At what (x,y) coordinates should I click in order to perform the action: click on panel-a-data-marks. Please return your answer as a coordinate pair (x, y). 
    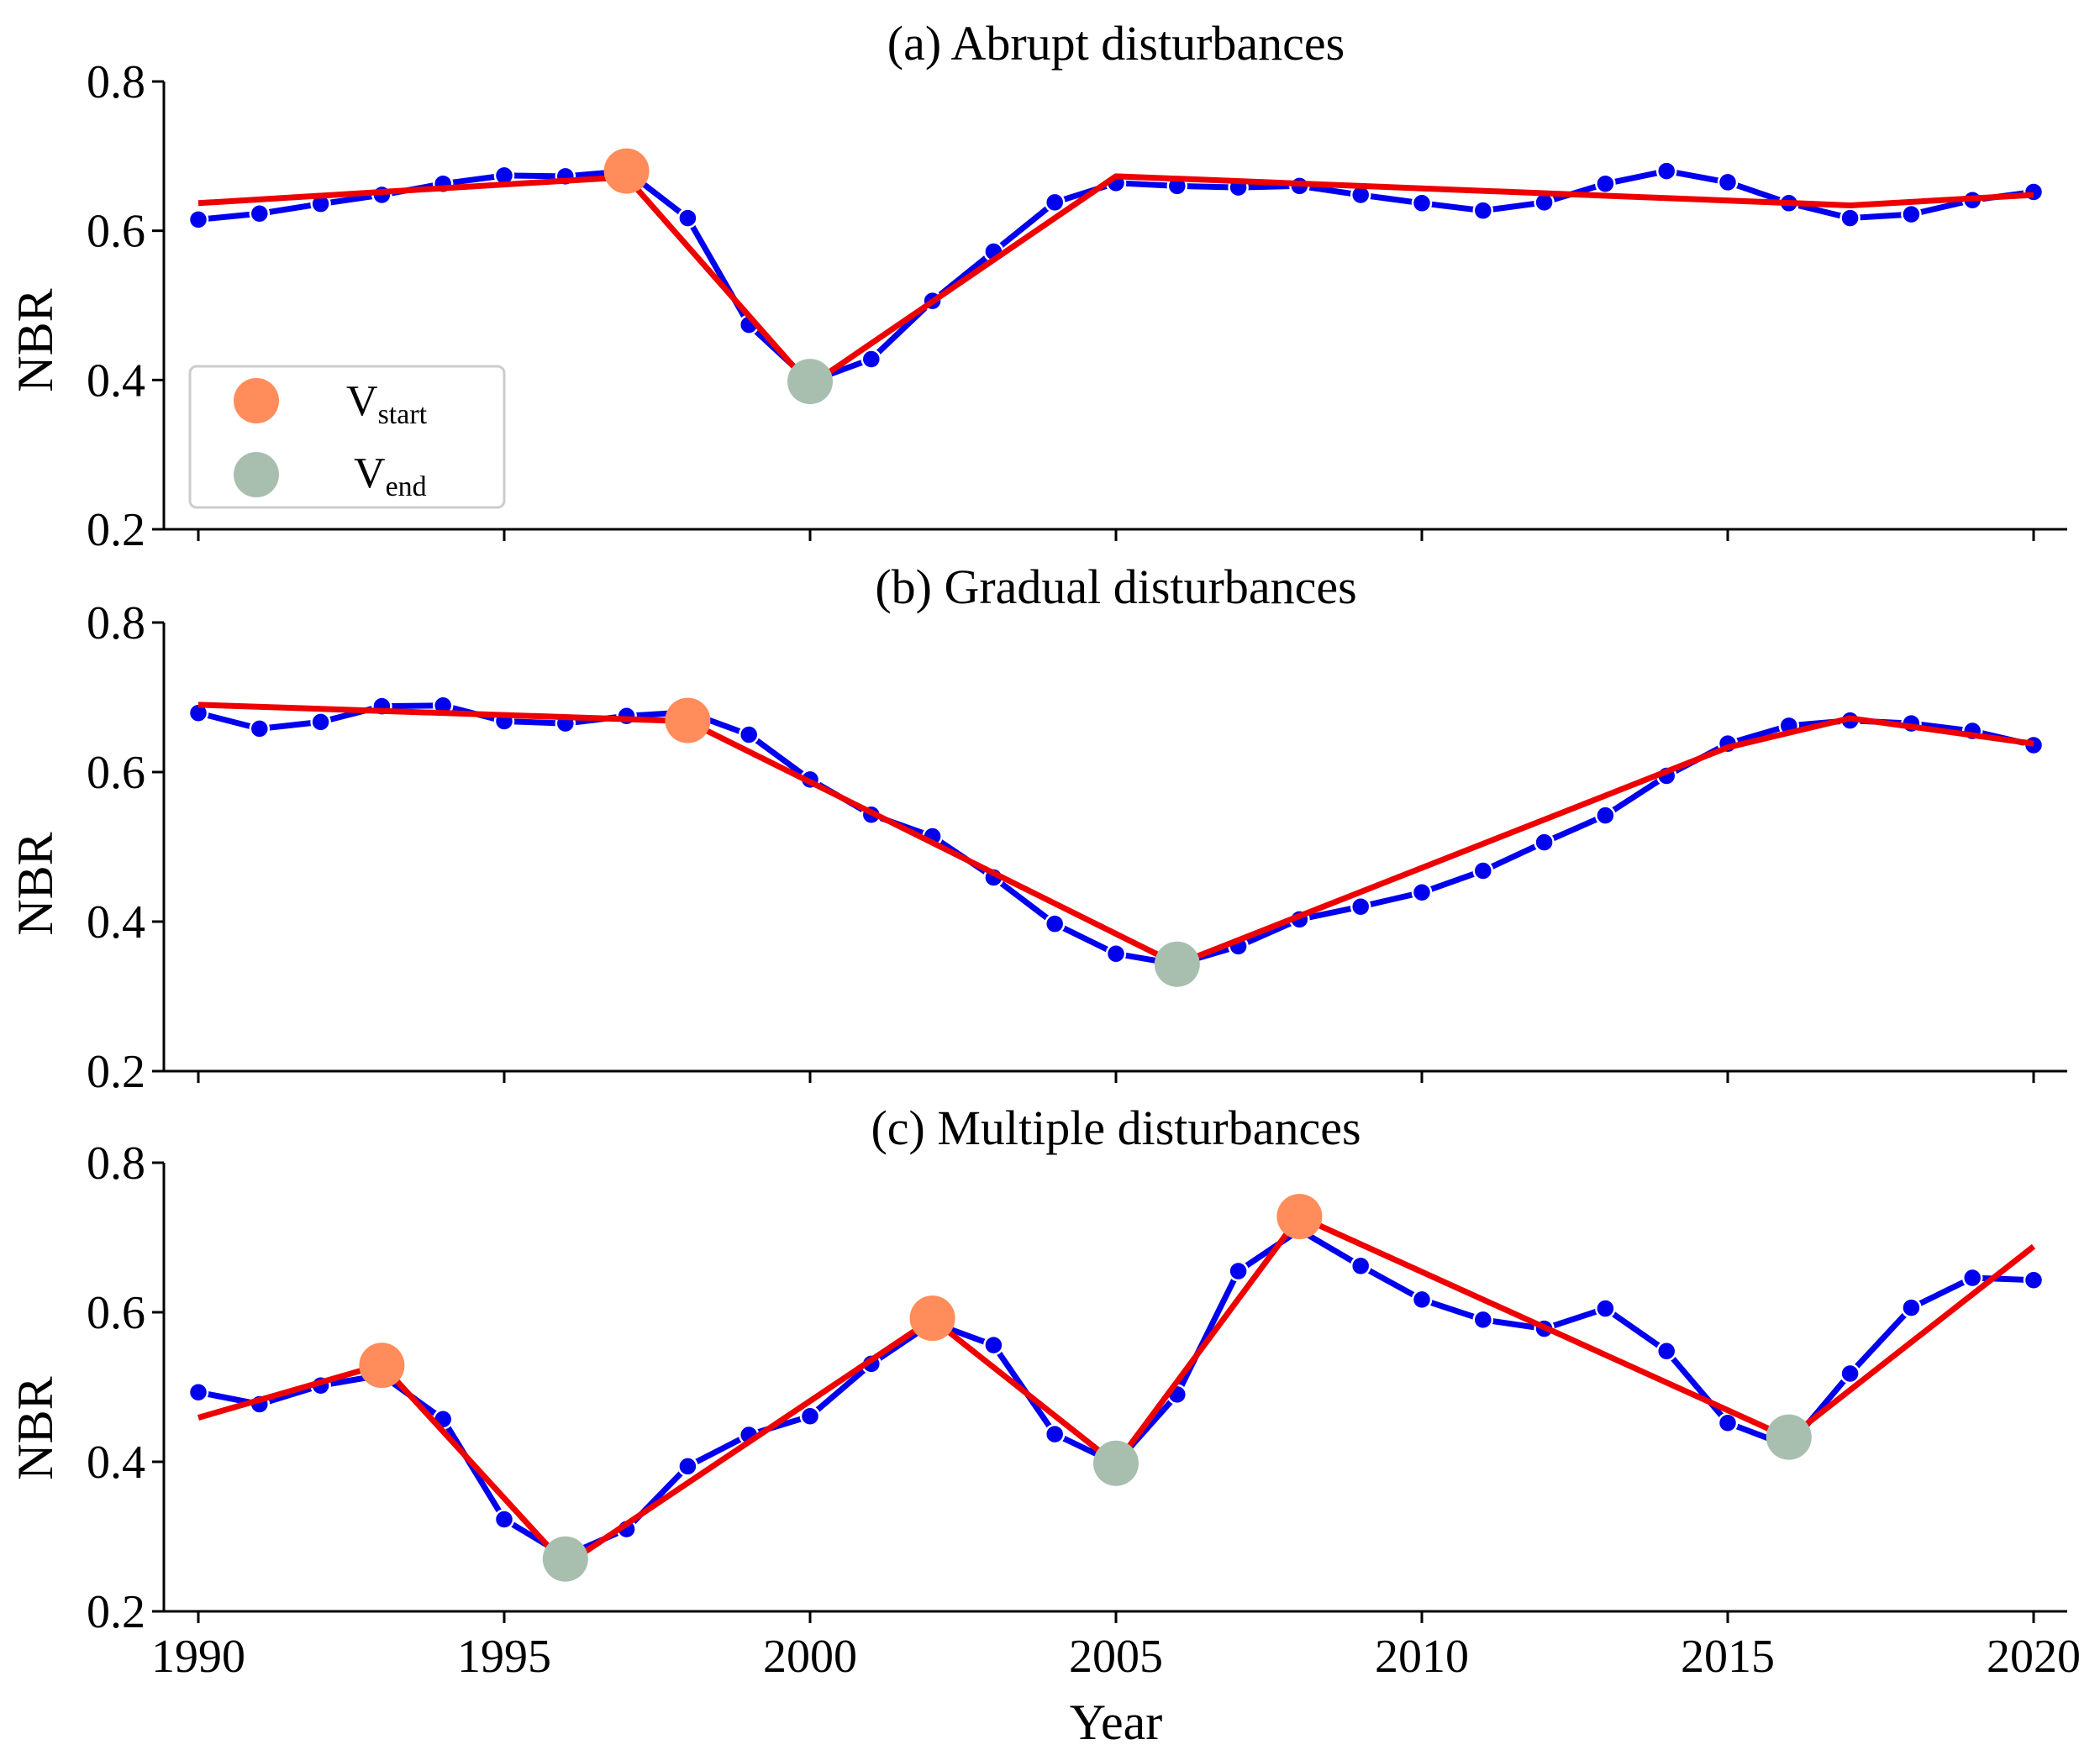
    Looking at the image, I should click on (1116, 276).